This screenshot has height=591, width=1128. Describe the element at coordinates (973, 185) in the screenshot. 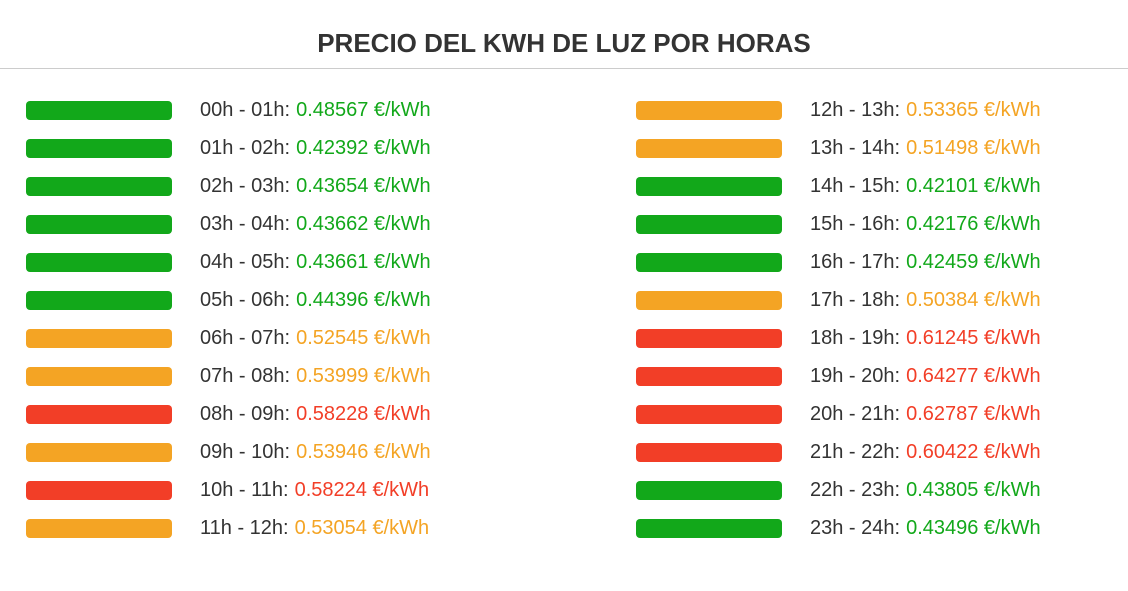

I see `price-value: 0.42101 €/kWh` at that location.